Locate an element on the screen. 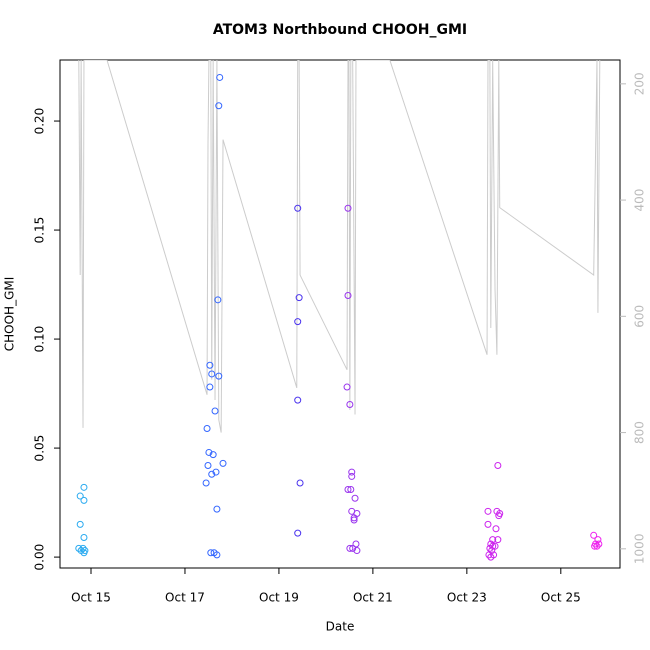 This screenshot has width=650, height=650. y-tick-label: 0.00 is located at coordinates (40, 557).